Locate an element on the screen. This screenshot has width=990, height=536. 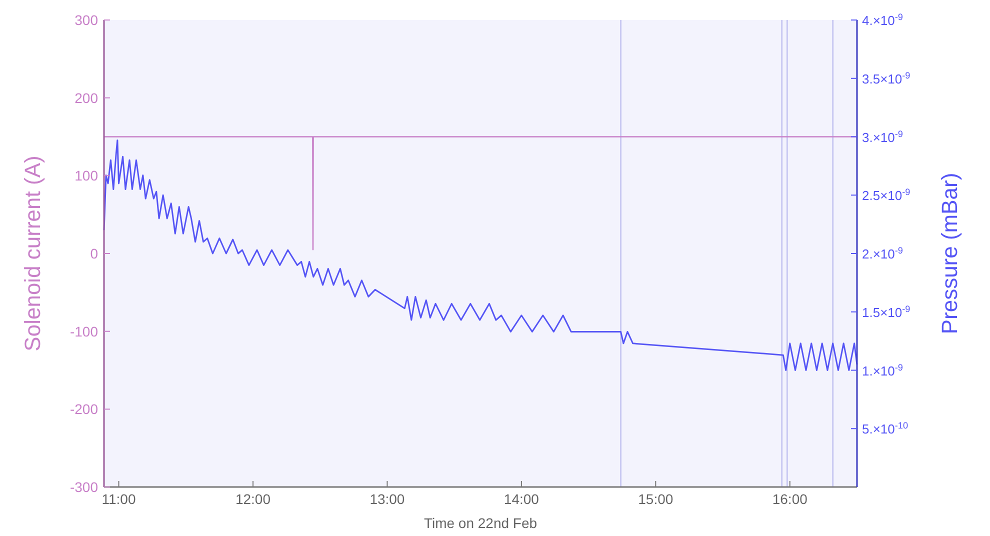
y2-tick-label: 2.5×10$^{-9}$ is located at coordinates (886, 195).